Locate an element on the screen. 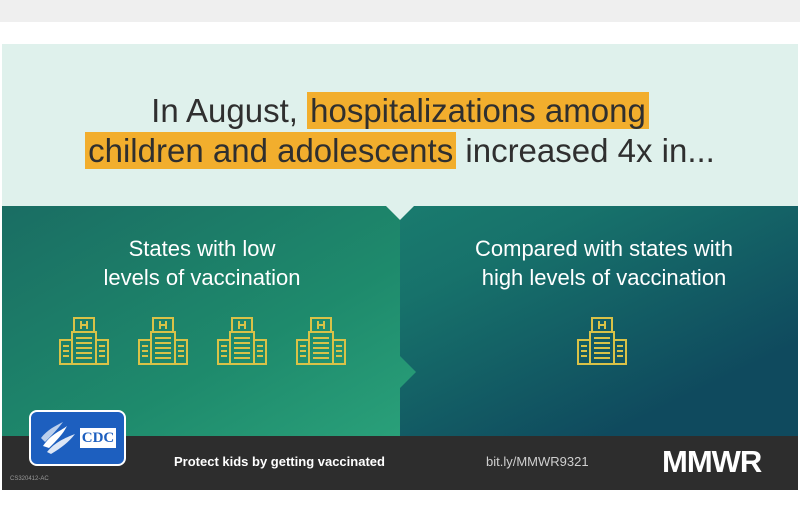  left-title-line-1: States with low is located at coordinates (202, 248).